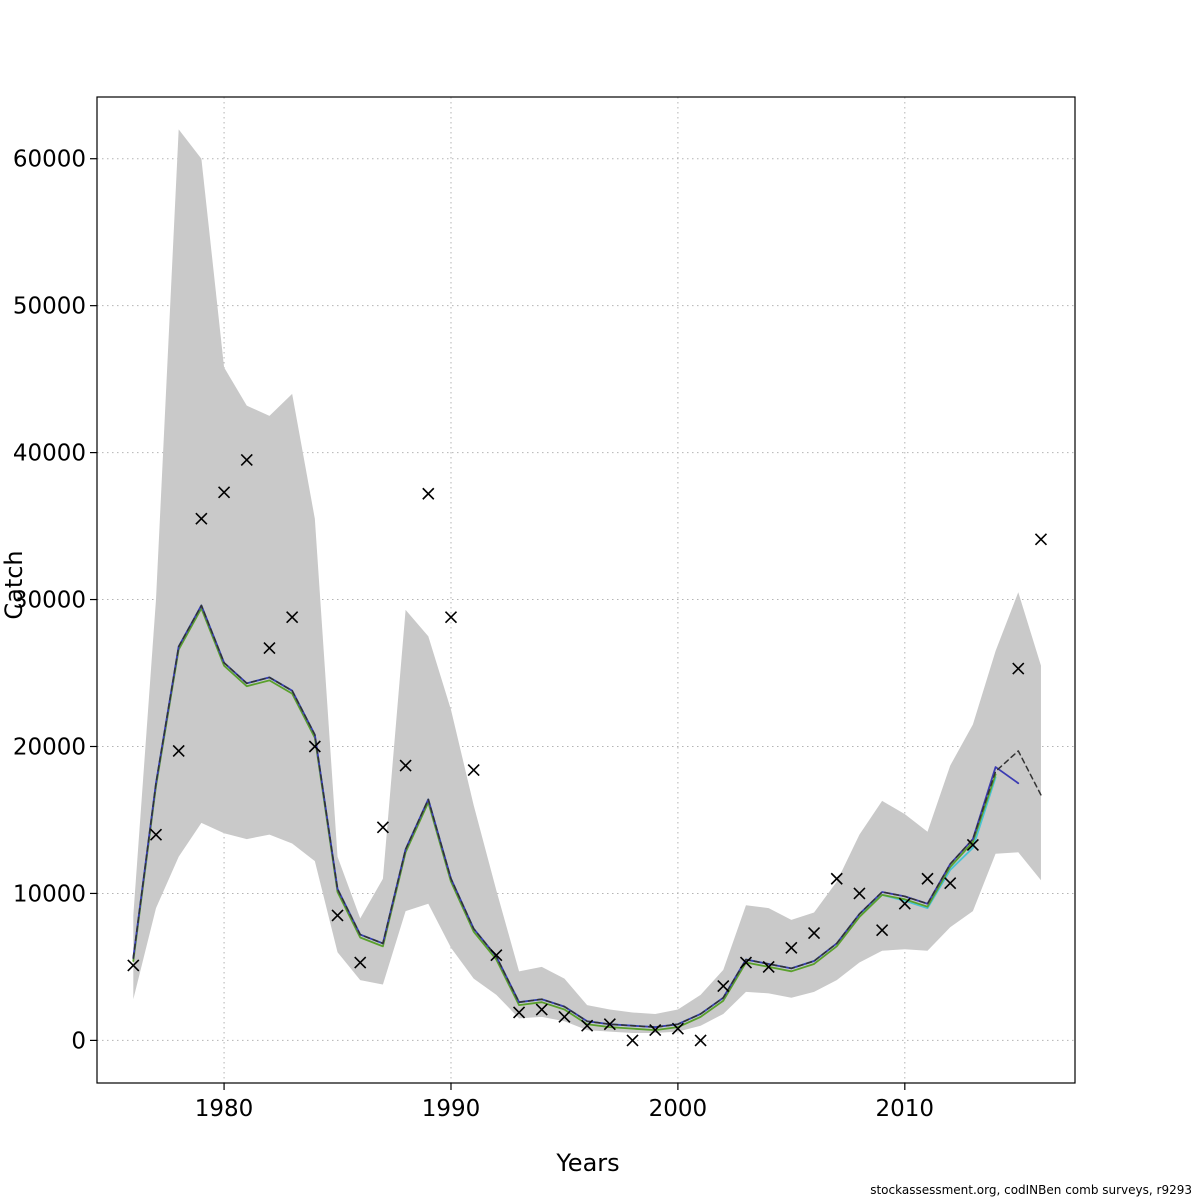  Describe the element at coordinates (678, 1109) in the screenshot. I see `x-tick-label: 2000` at that location.